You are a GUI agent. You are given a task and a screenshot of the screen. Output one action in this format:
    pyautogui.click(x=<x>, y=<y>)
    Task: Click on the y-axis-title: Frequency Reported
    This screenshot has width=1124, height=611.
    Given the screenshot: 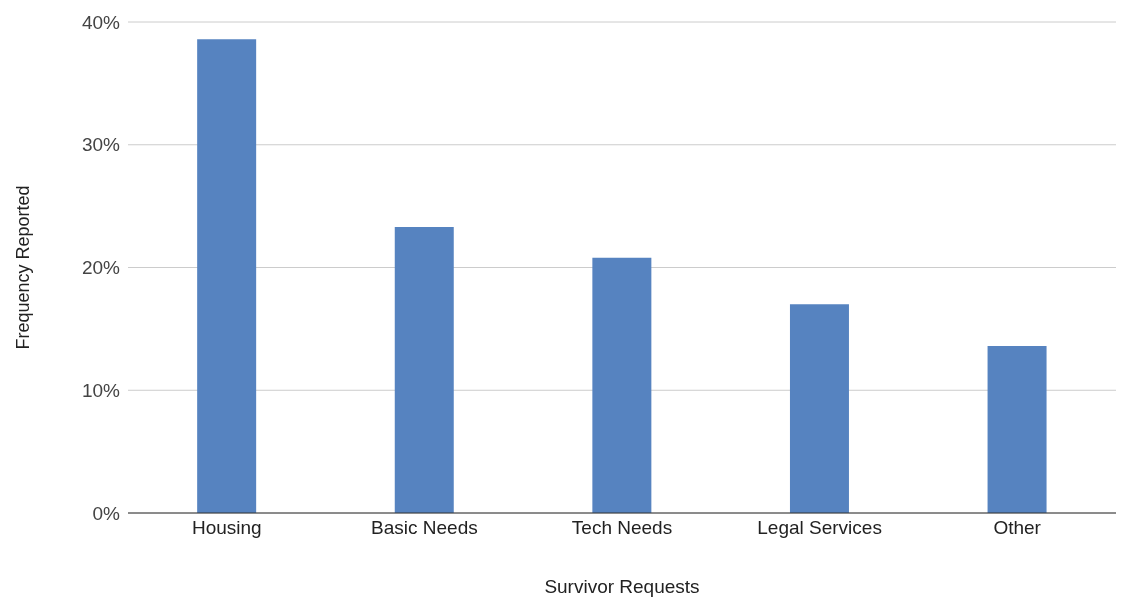 What is the action you would take?
    pyautogui.click(x=23, y=267)
    